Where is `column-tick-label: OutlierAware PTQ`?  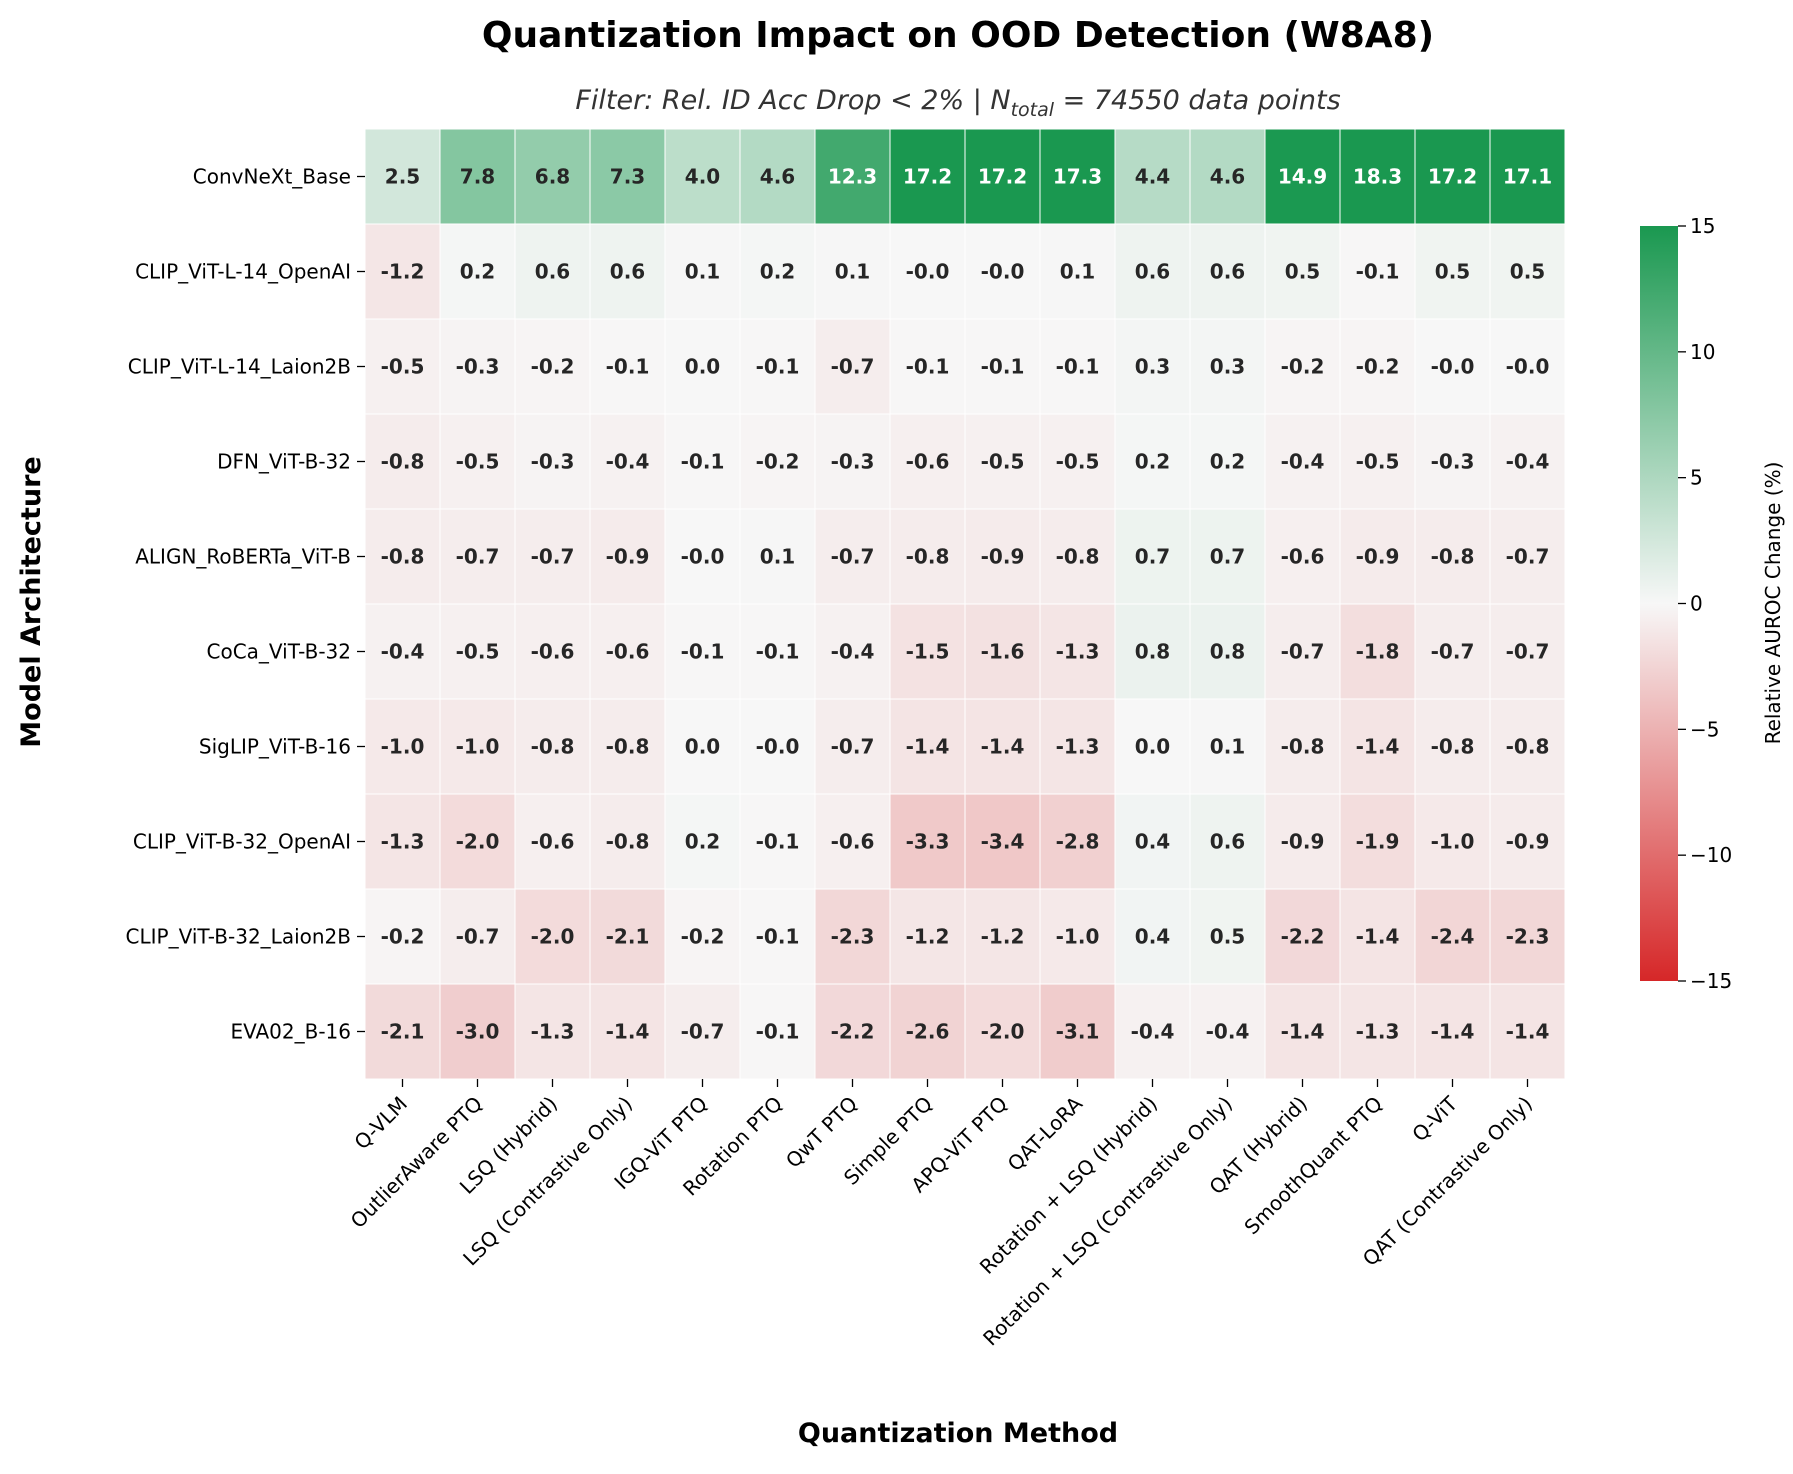
column-tick-label: OutlierAware PTQ is located at coordinates (416, 1162).